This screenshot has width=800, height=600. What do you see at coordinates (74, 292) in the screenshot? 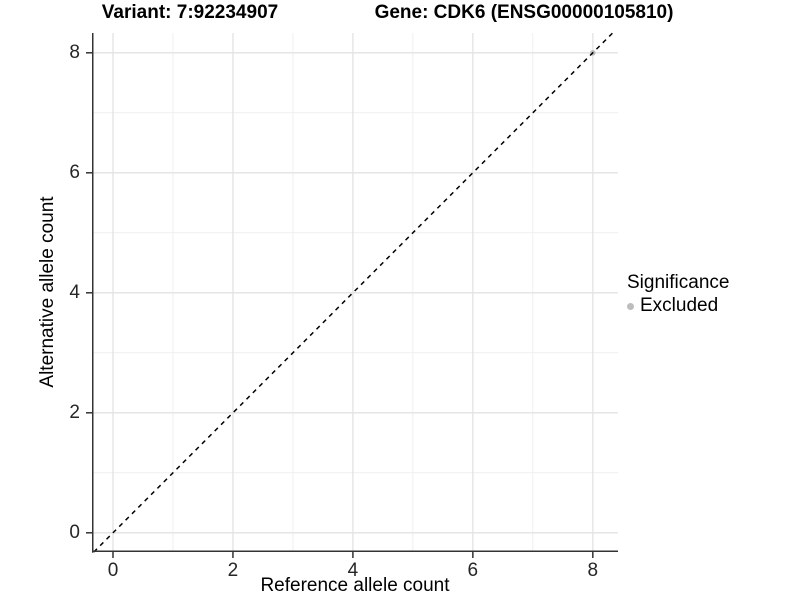
I see `y-tick-label: 4` at bounding box center [74, 292].